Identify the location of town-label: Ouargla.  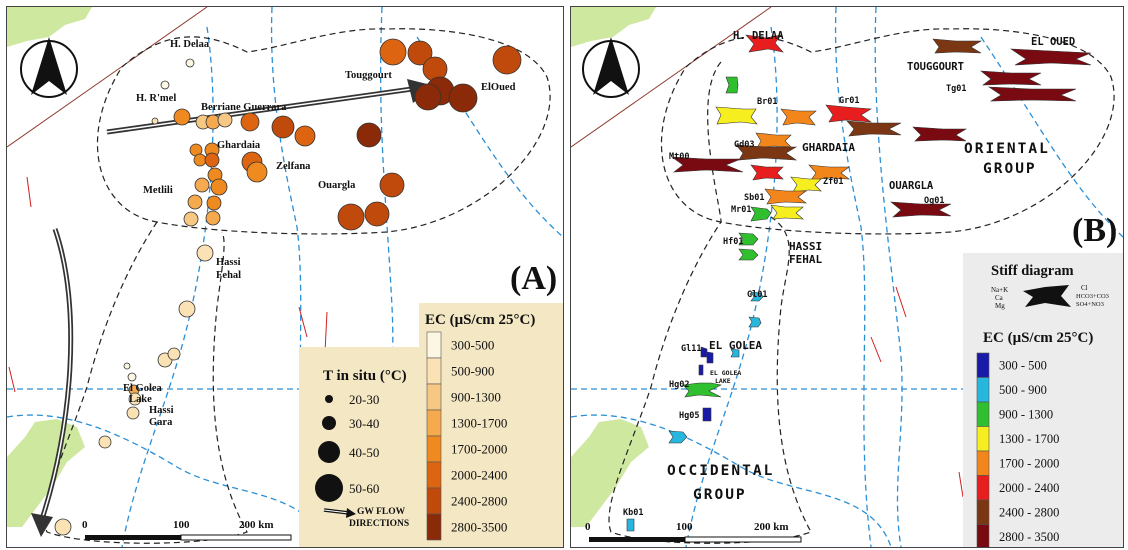
(337, 185).